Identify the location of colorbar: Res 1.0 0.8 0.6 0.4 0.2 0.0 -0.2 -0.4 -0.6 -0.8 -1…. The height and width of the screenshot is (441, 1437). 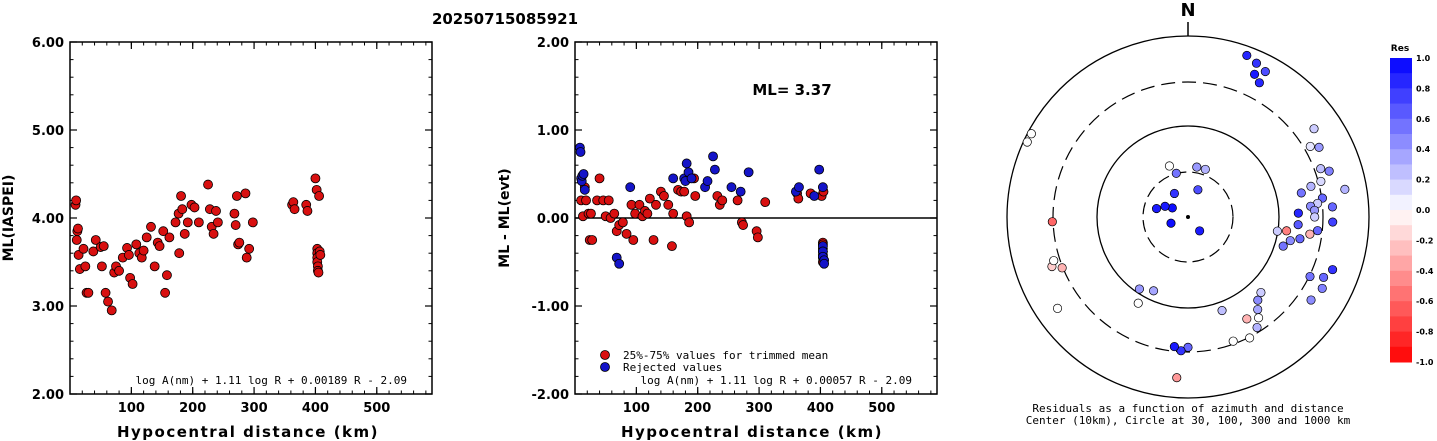
(1412, 205).